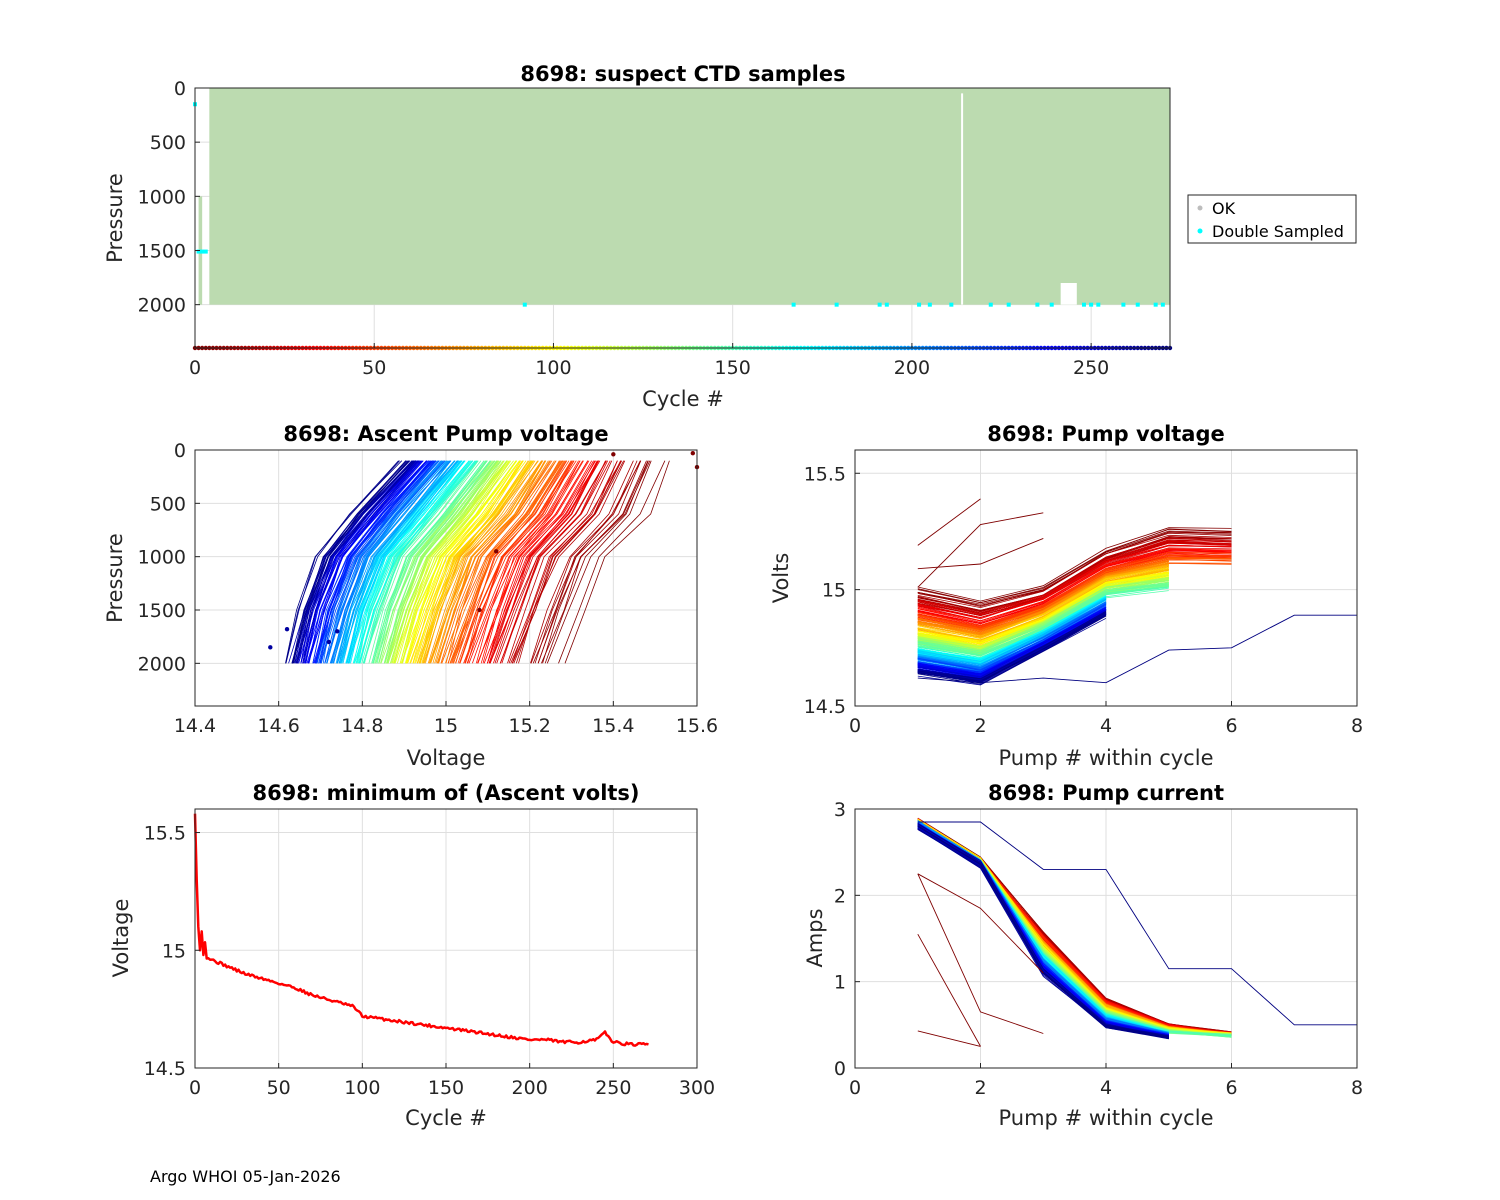  I want to click on minv-tick-labels: 0 50 100 150 200 250 300 14.5 15 15.5, so click(429, 961).